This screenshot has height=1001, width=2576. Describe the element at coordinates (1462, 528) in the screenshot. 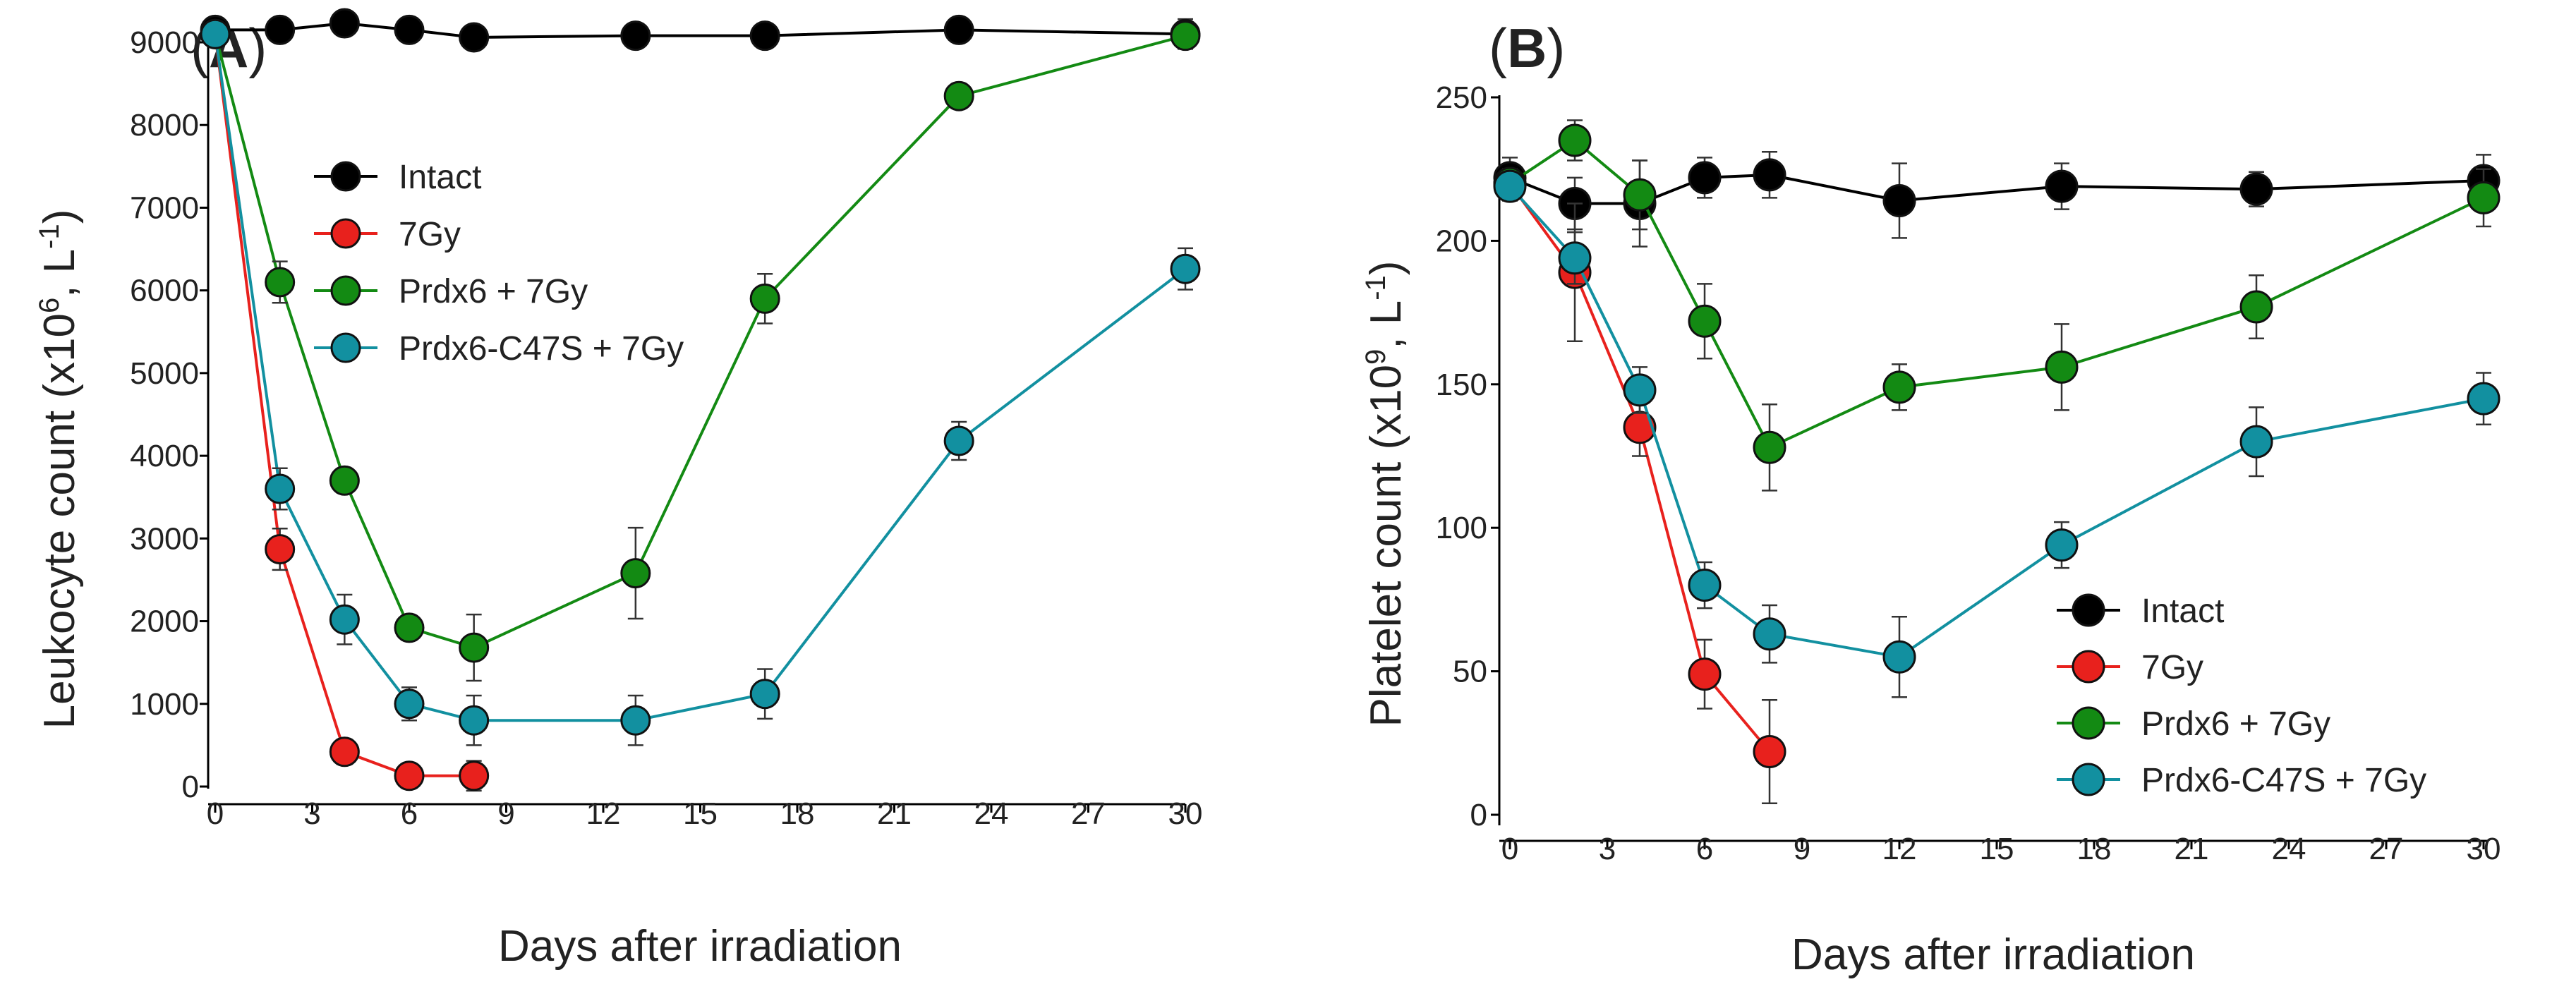

I see `y-tick-label: 100` at that location.